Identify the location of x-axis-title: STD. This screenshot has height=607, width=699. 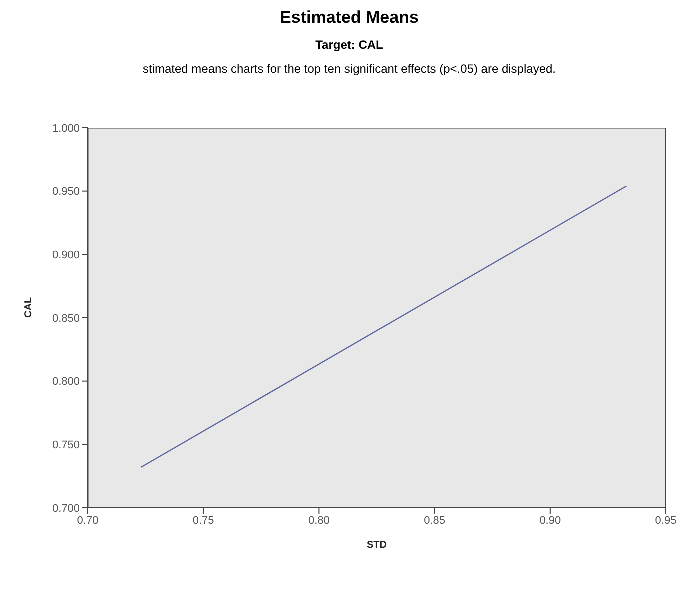
(377, 545).